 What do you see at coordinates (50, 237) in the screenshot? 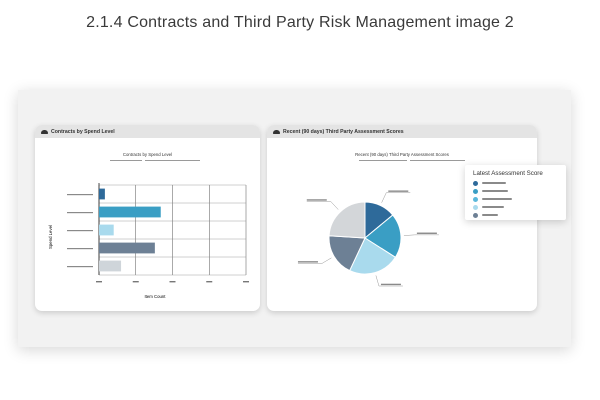
I see `y-axis-label: Spend Level` at bounding box center [50, 237].